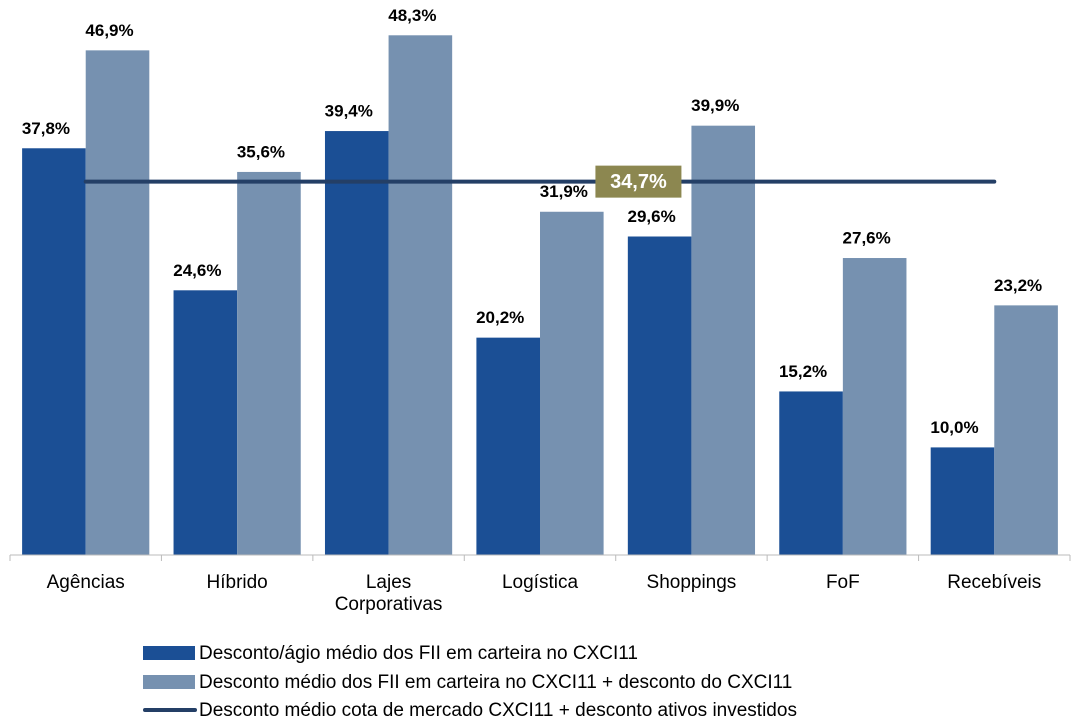  What do you see at coordinates (1018, 285) in the screenshot?
I see `data-label: 23,2%` at bounding box center [1018, 285].